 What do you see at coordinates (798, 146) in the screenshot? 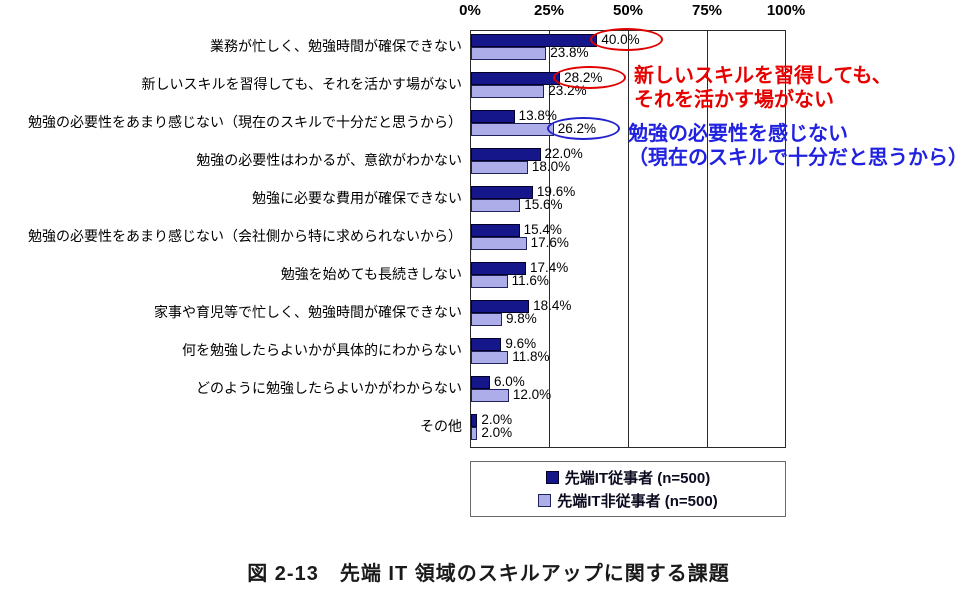
I see `callout-blue: 勉強の必要性を感じない （現在のスキルで十分だと思うから）` at bounding box center [798, 146].